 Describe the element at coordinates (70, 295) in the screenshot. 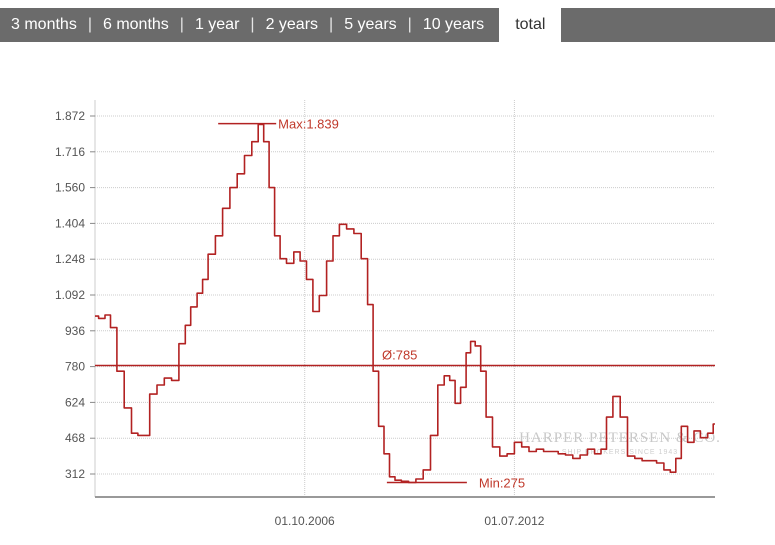

I see `y-tick-label: 1.092` at that location.